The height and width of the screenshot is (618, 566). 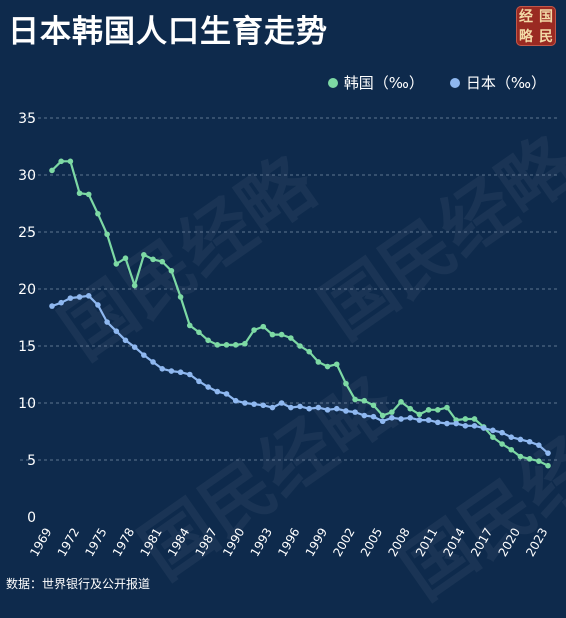 What do you see at coordinates (505, 83) in the screenshot?
I see `legend-label-japan: 日本（‰）` at bounding box center [505, 83].